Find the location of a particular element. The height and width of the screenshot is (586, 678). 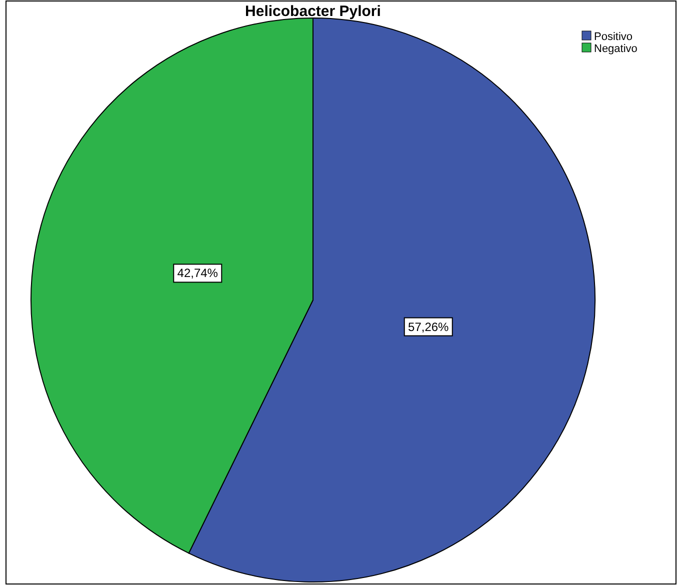

data-label: 57,26% is located at coordinates (429, 327).